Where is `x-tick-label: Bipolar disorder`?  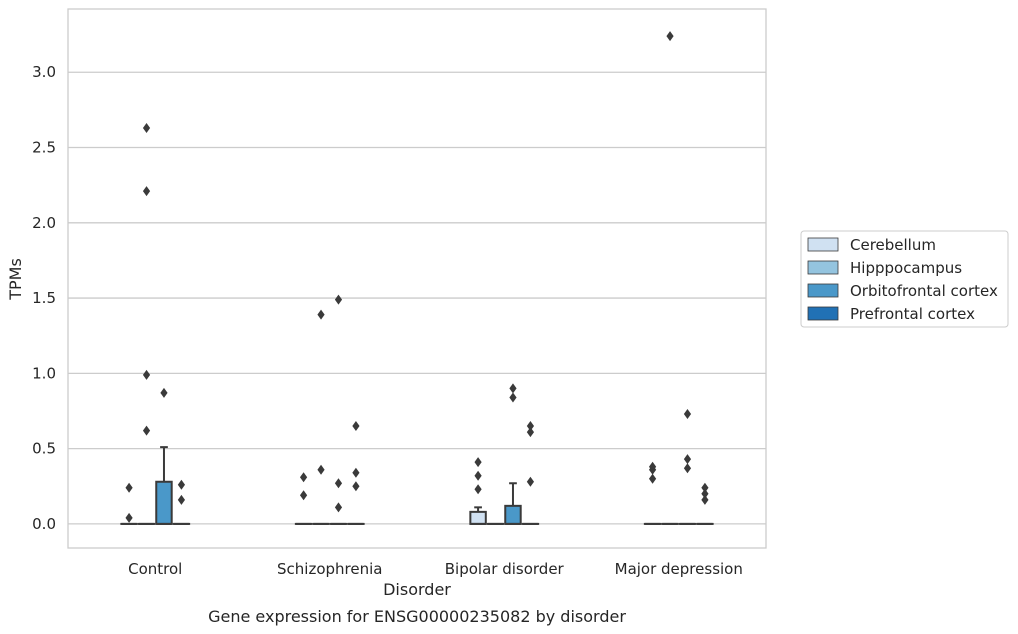 x-tick-label: Bipolar disorder is located at coordinates (505, 569).